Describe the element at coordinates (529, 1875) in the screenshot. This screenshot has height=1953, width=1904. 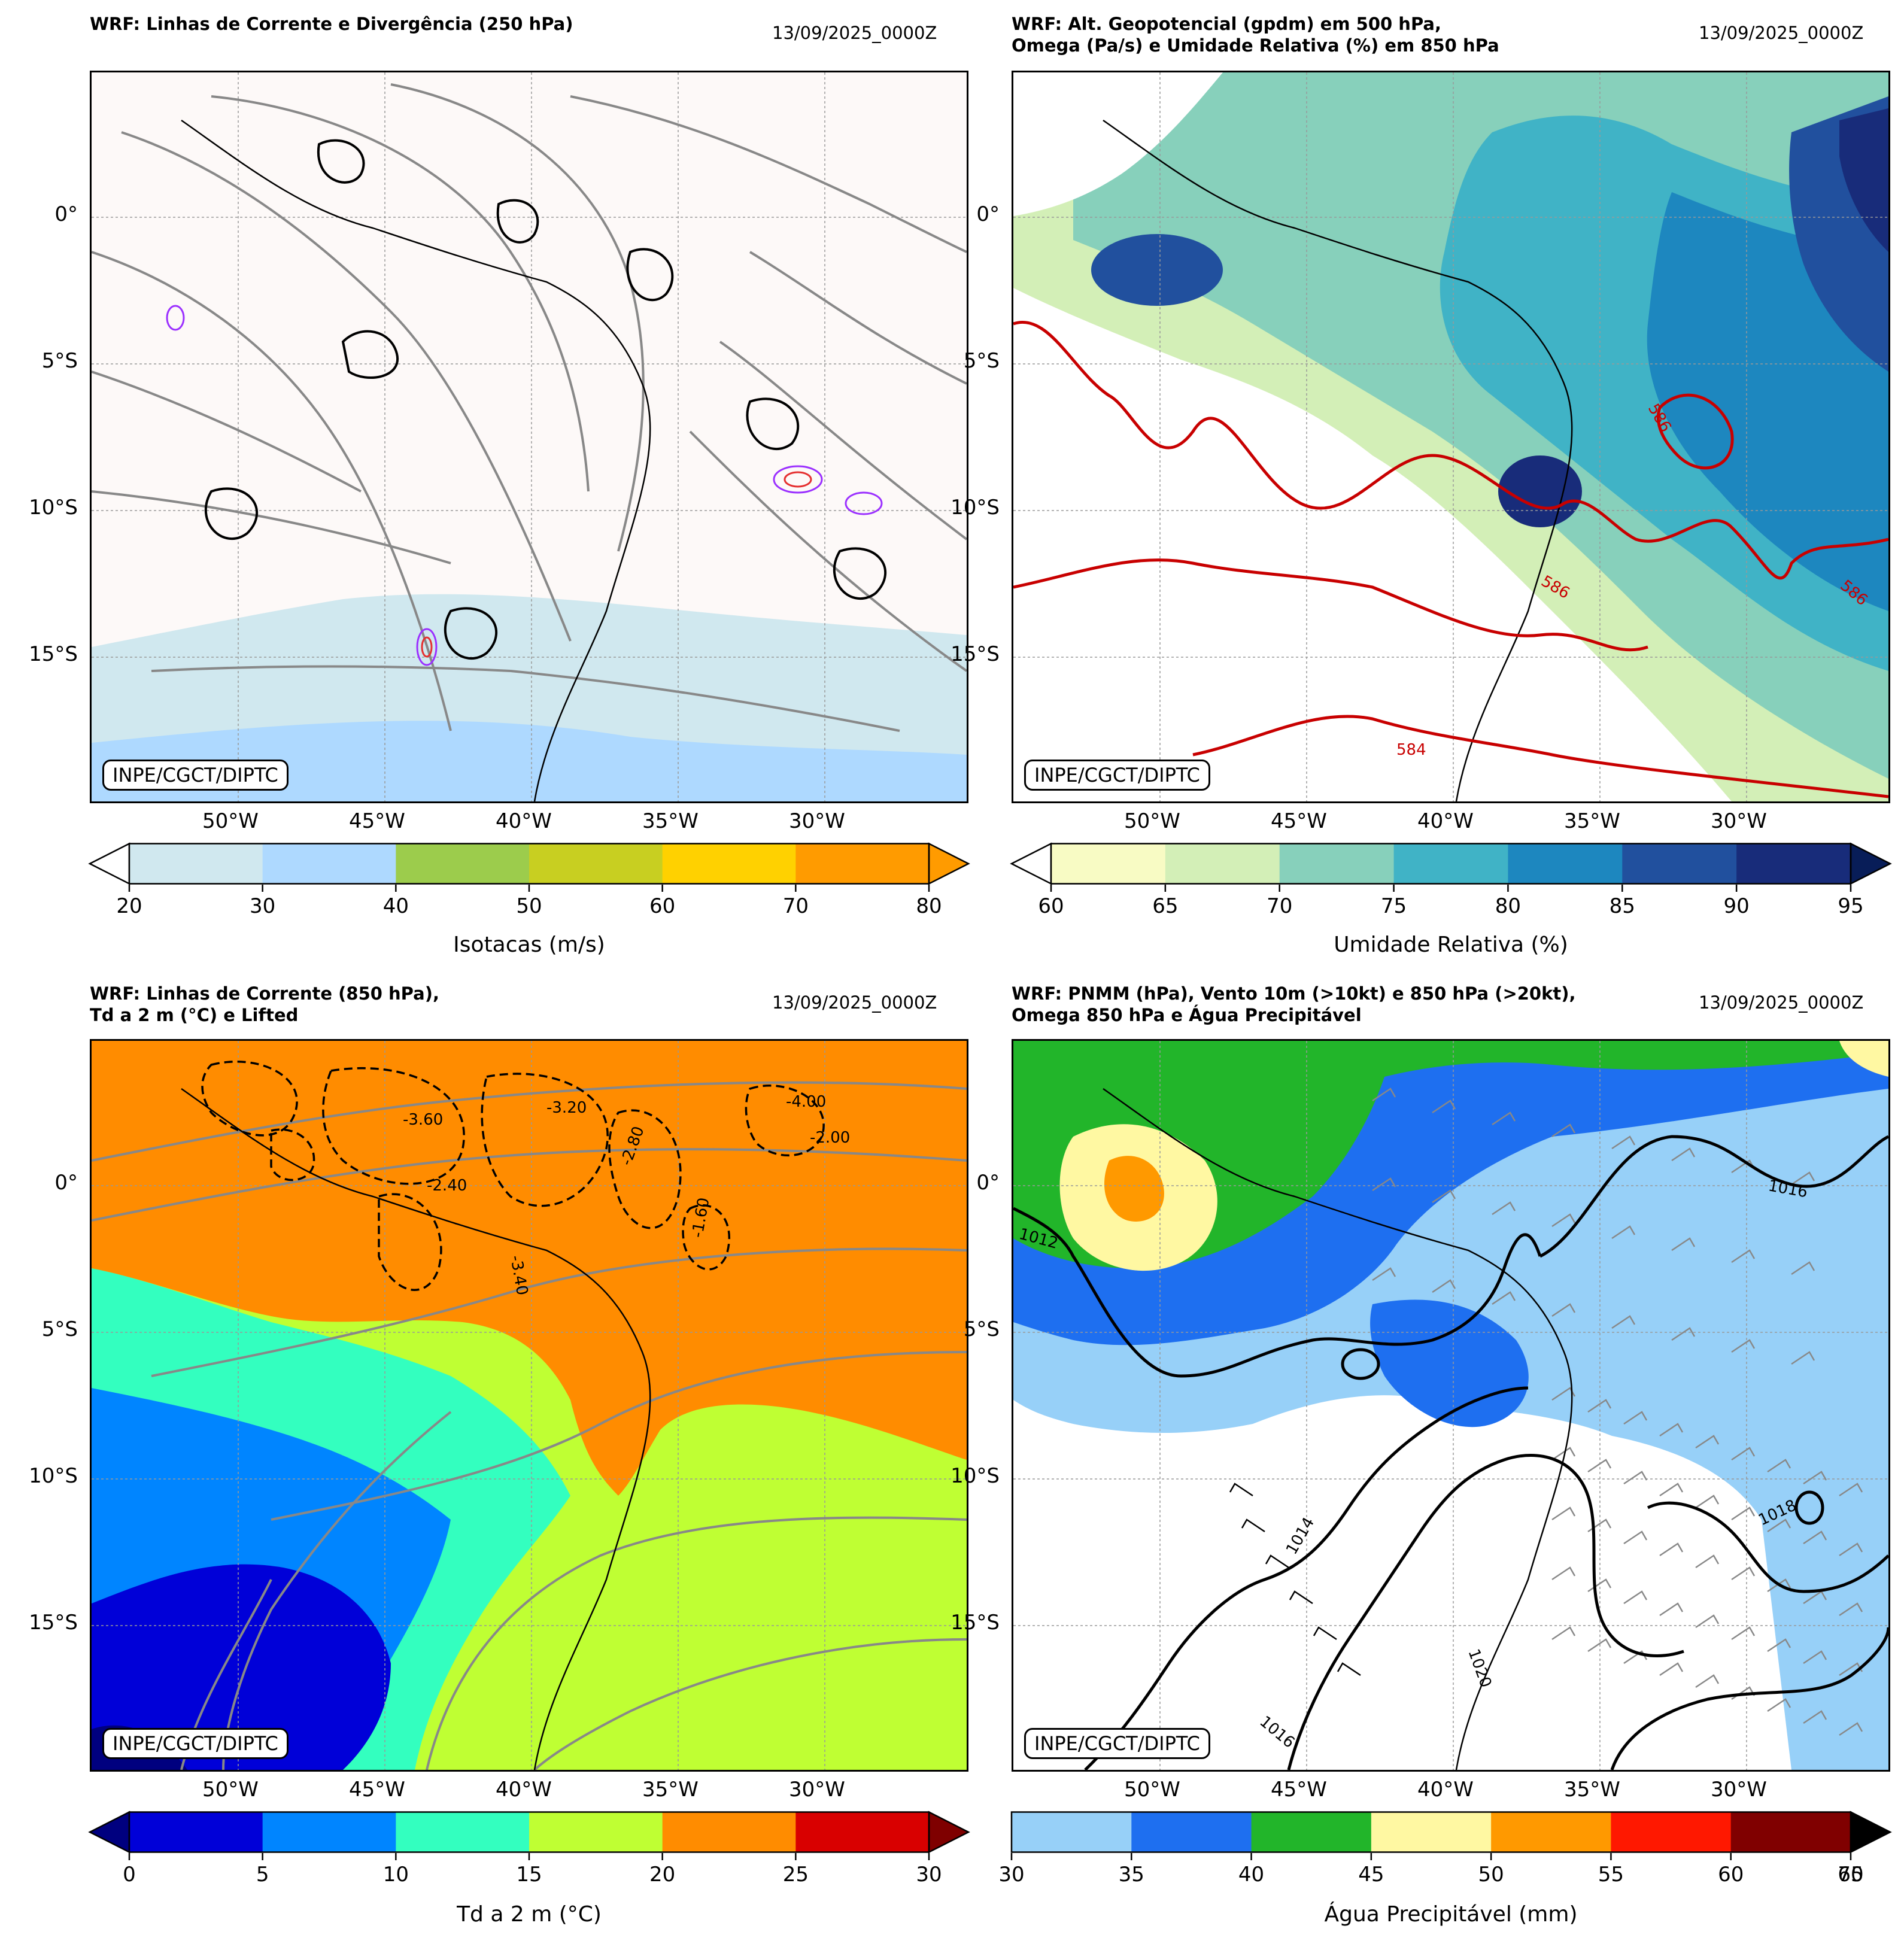
I see `colorbar-tick-label: 15` at that location.